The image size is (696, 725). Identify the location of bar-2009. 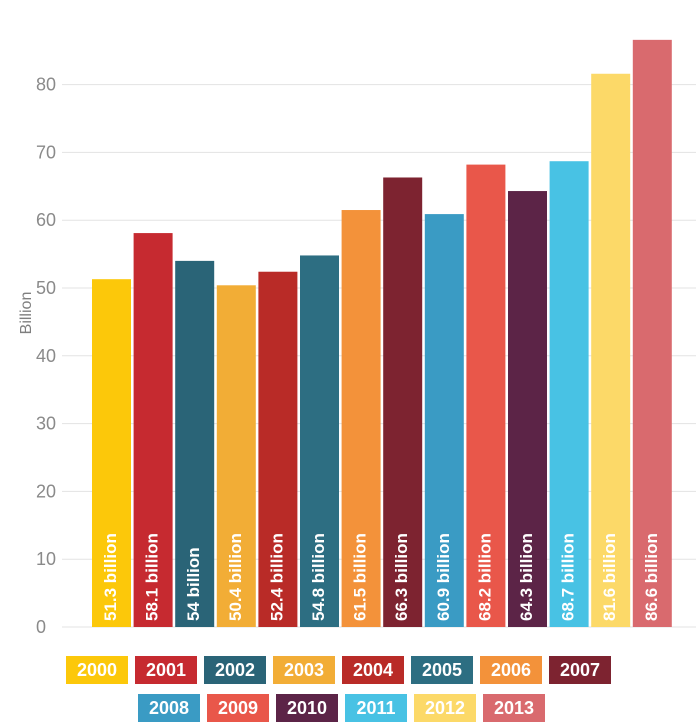
(486, 395).